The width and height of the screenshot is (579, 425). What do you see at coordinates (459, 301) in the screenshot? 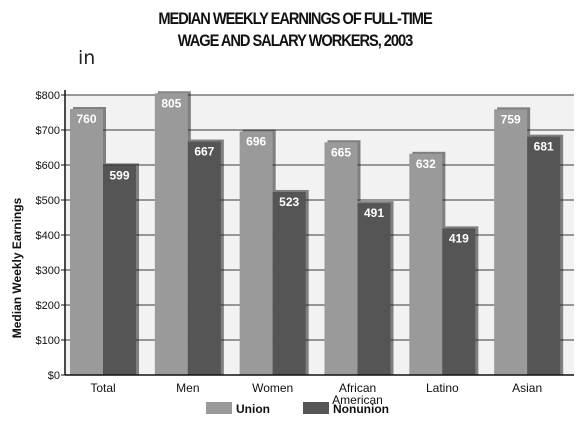
I see `nonunion-bar-latino` at bounding box center [459, 301].